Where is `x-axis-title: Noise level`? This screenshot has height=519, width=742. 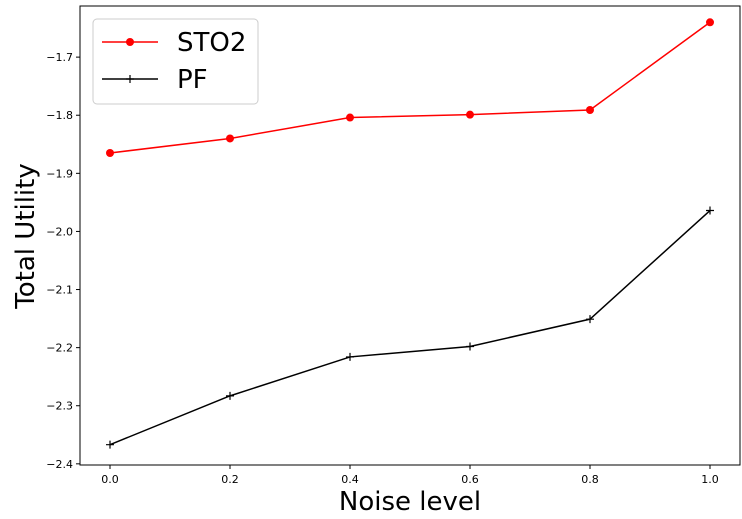 x-axis-title: Noise level is located at coordinates (410, 502).